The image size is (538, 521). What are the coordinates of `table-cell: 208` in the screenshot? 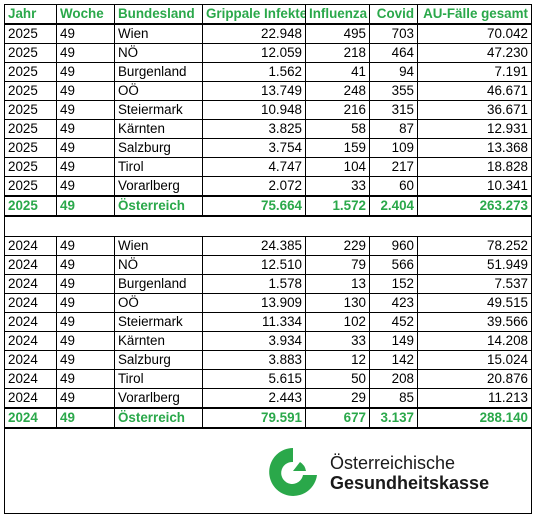 It's located at (393, 378).